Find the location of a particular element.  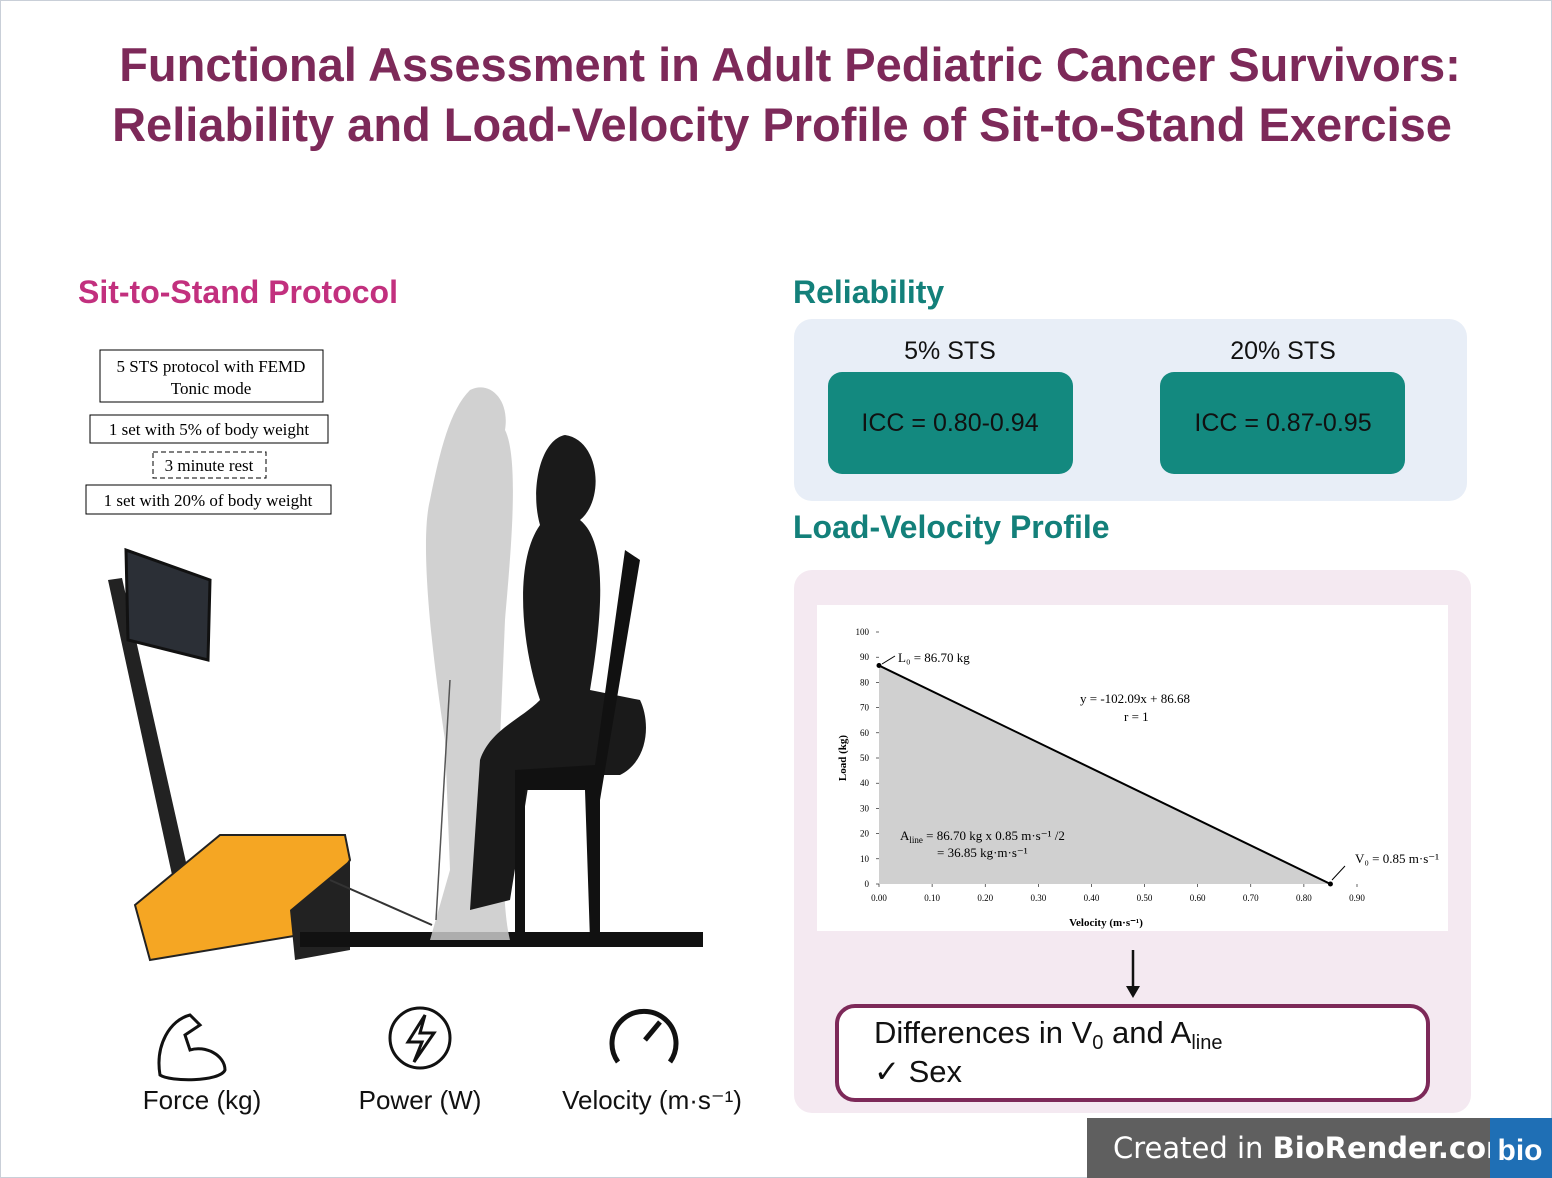

arrow-head is located at coordinates (1133, 992).